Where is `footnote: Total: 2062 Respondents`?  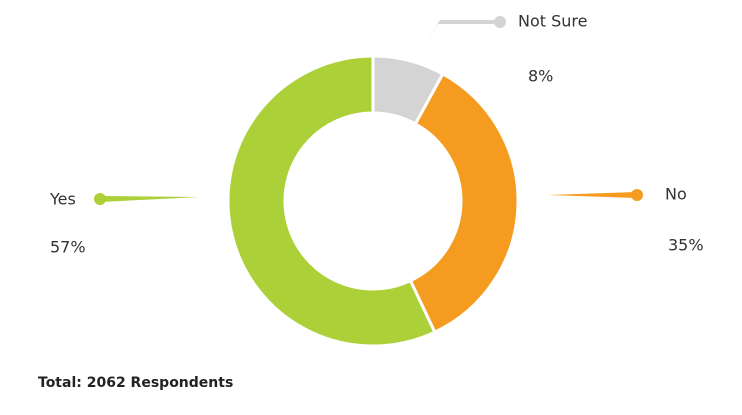 footnote: Total: 2062 Respondents is located at coordinates (135, 383).